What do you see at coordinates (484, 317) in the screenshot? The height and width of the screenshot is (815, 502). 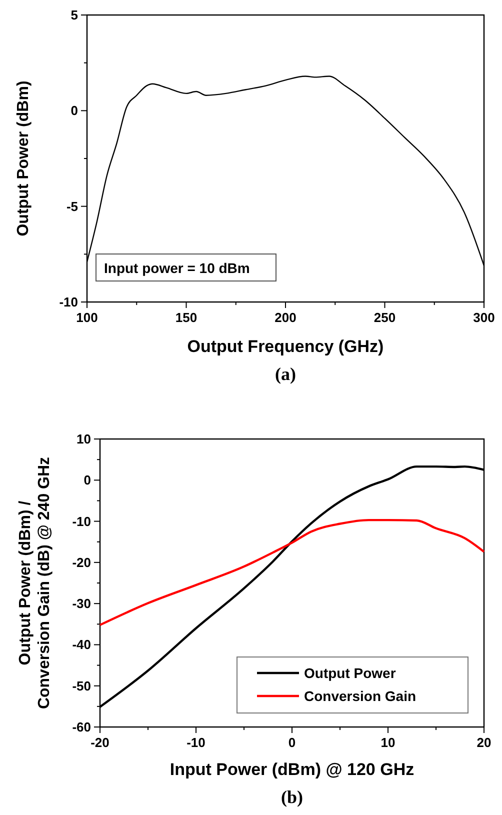 I see `x-tick-label: 300` at bounding box center [484, 317].